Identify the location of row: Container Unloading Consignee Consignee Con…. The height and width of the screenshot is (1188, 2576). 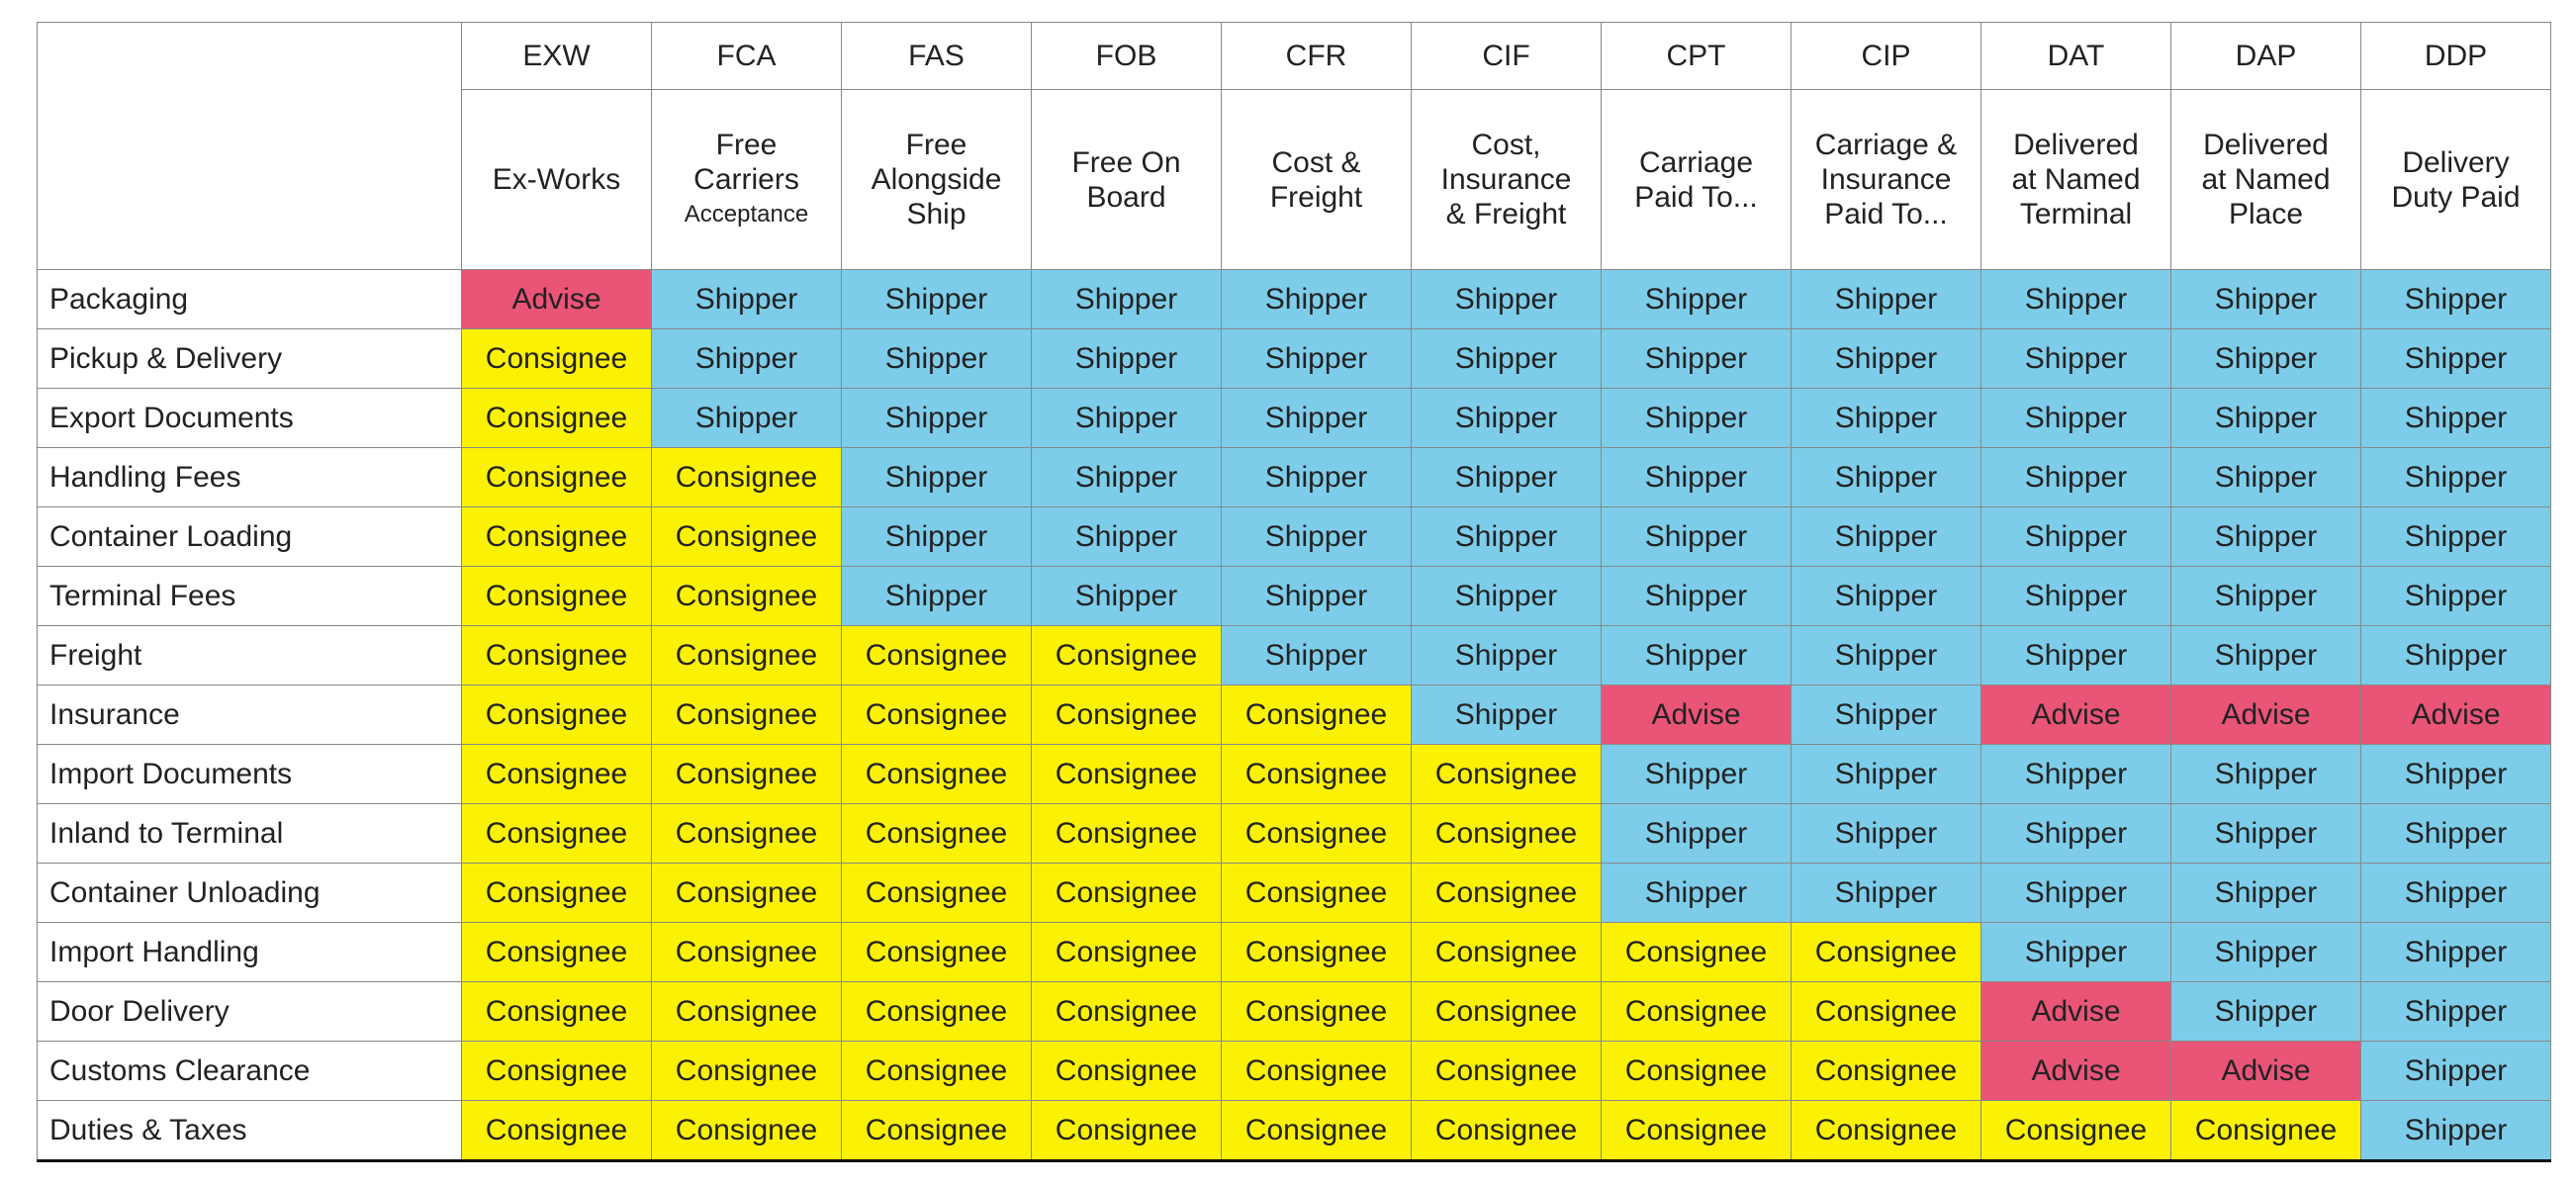
(1294, 893).